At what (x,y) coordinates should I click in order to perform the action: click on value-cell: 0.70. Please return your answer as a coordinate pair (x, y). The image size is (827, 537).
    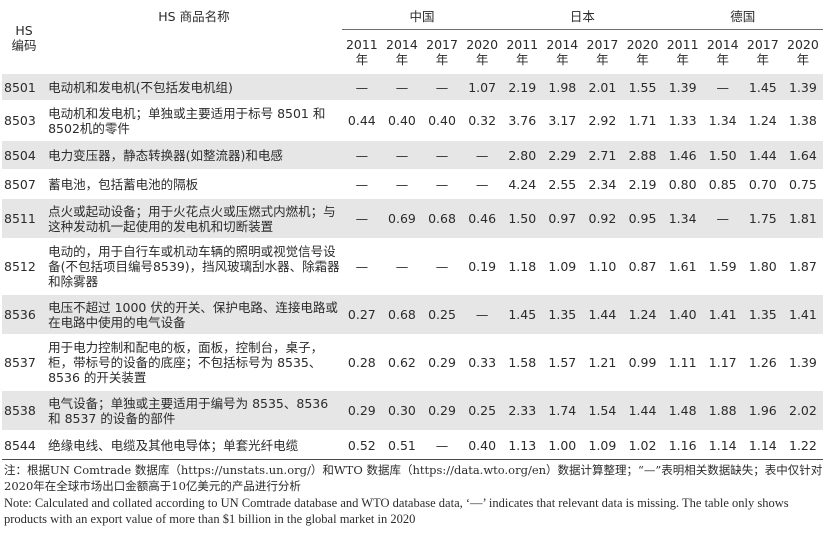
    Looking at the image, I should click on (762, 184).